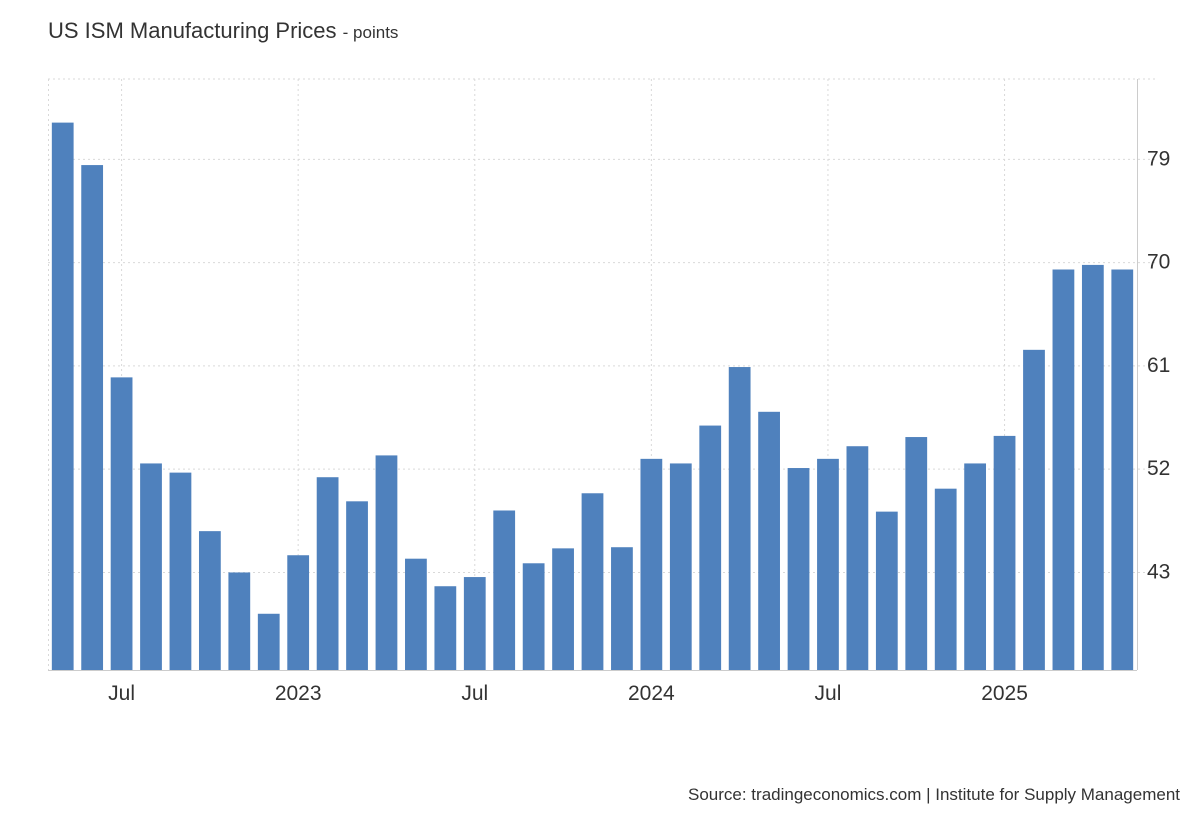  What do you see at coordinates (1158, 571) in the screenshot?
I see `y-tick-label: 43` at bounding box center [1158, 571].